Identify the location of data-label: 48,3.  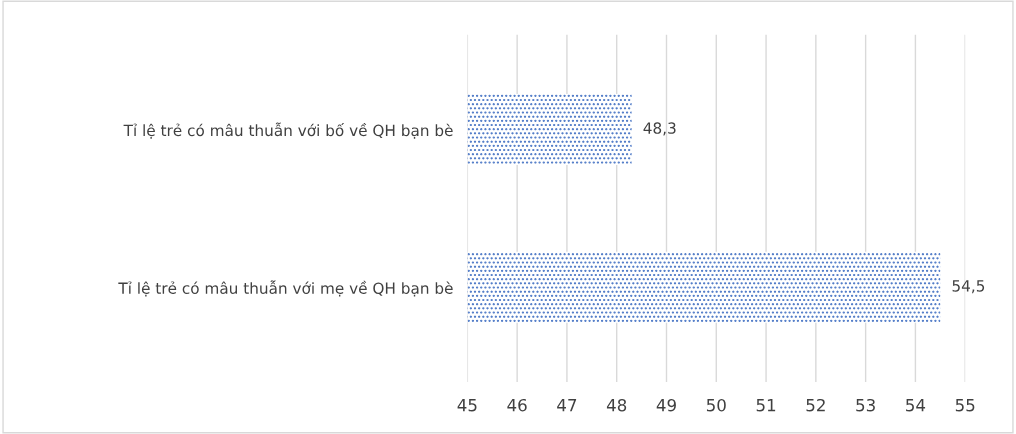
(659, 129).